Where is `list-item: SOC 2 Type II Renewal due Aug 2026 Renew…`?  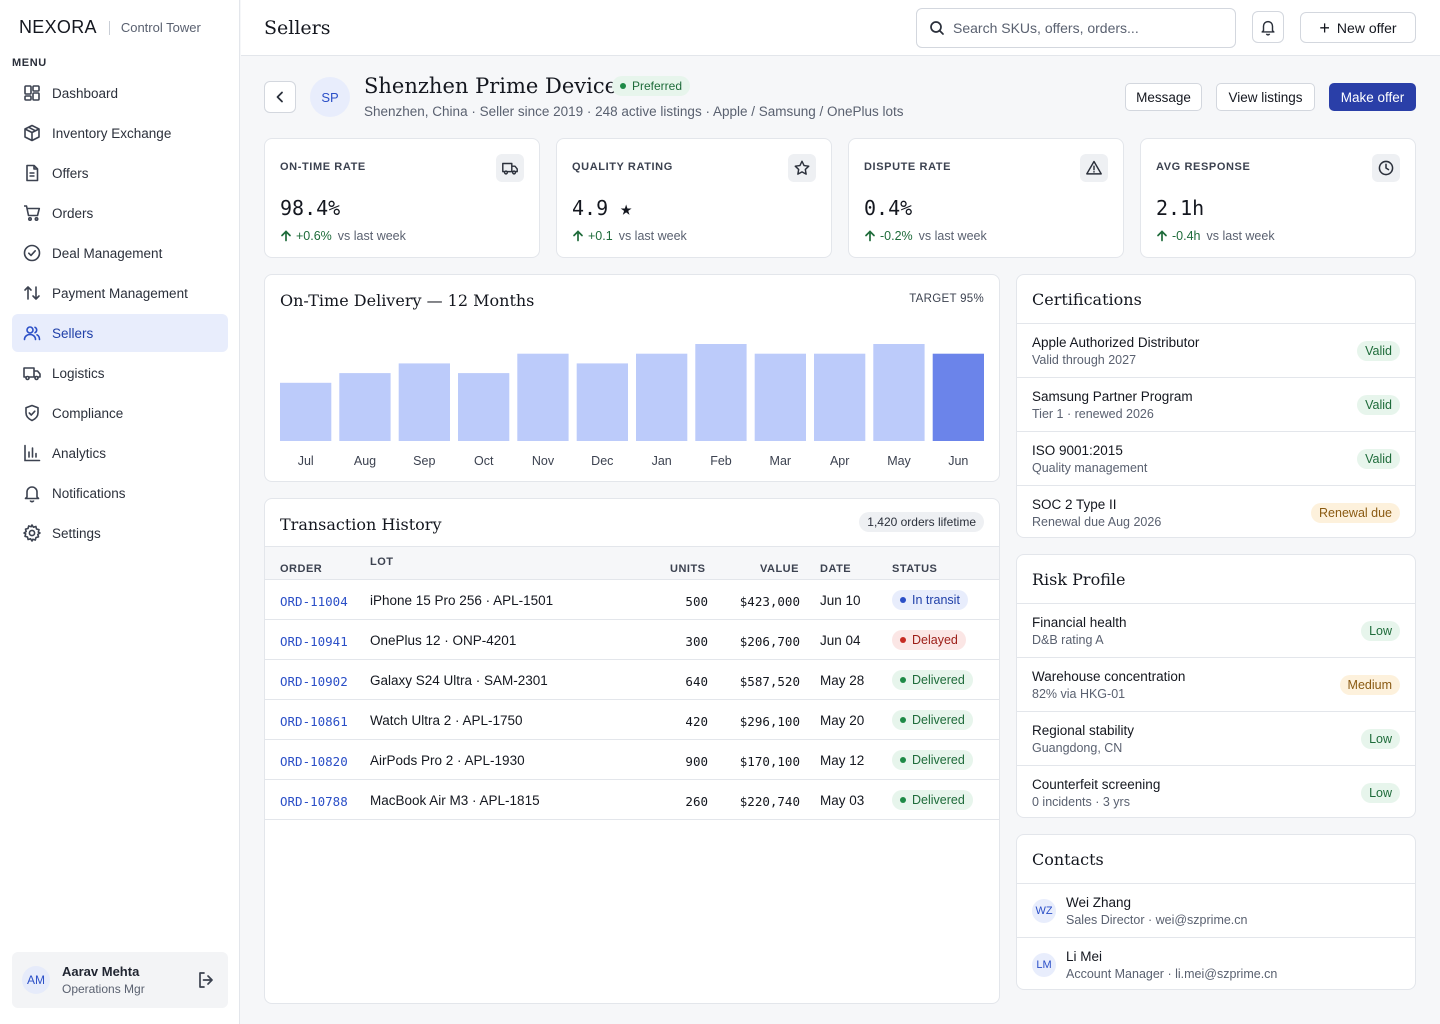
list-item: SOC 2 Type II Renewal due Aug 2026 Renew… is located at coordinates (1216, 512).